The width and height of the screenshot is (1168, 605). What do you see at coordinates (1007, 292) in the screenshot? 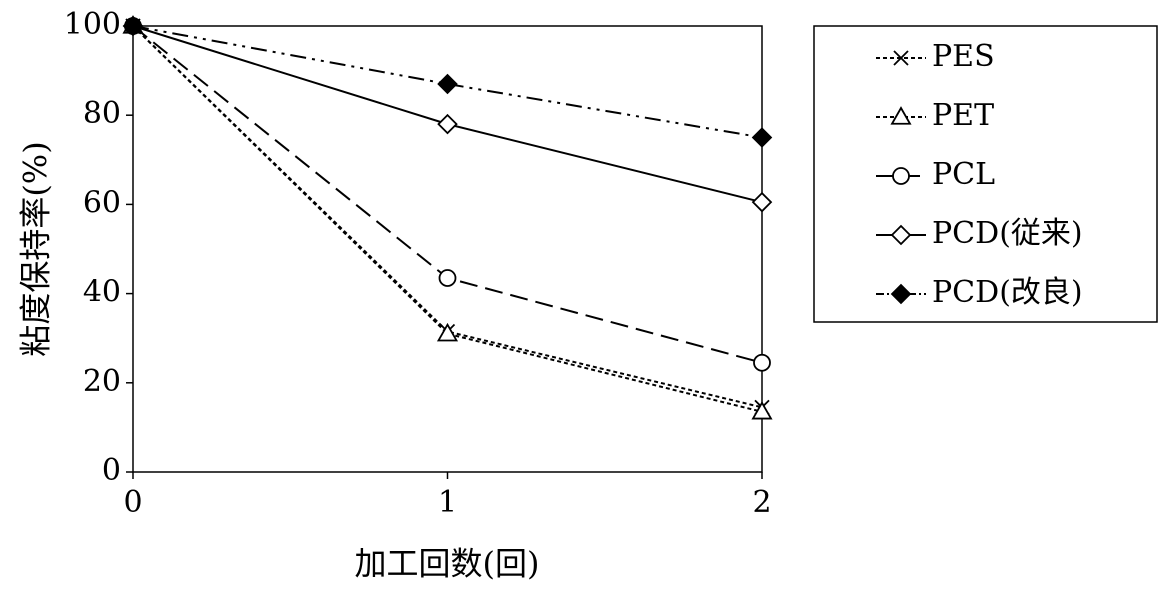
I see `legend-label: PCD(改良)` at bounding box center [1007, 292].